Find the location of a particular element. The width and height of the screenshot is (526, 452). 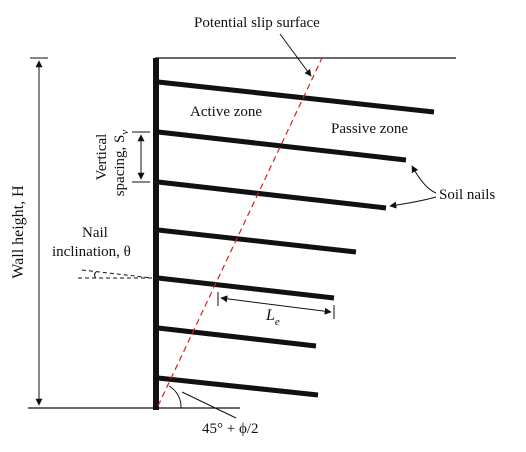

inclination-angle-arc is located at coordinates (95, 275).